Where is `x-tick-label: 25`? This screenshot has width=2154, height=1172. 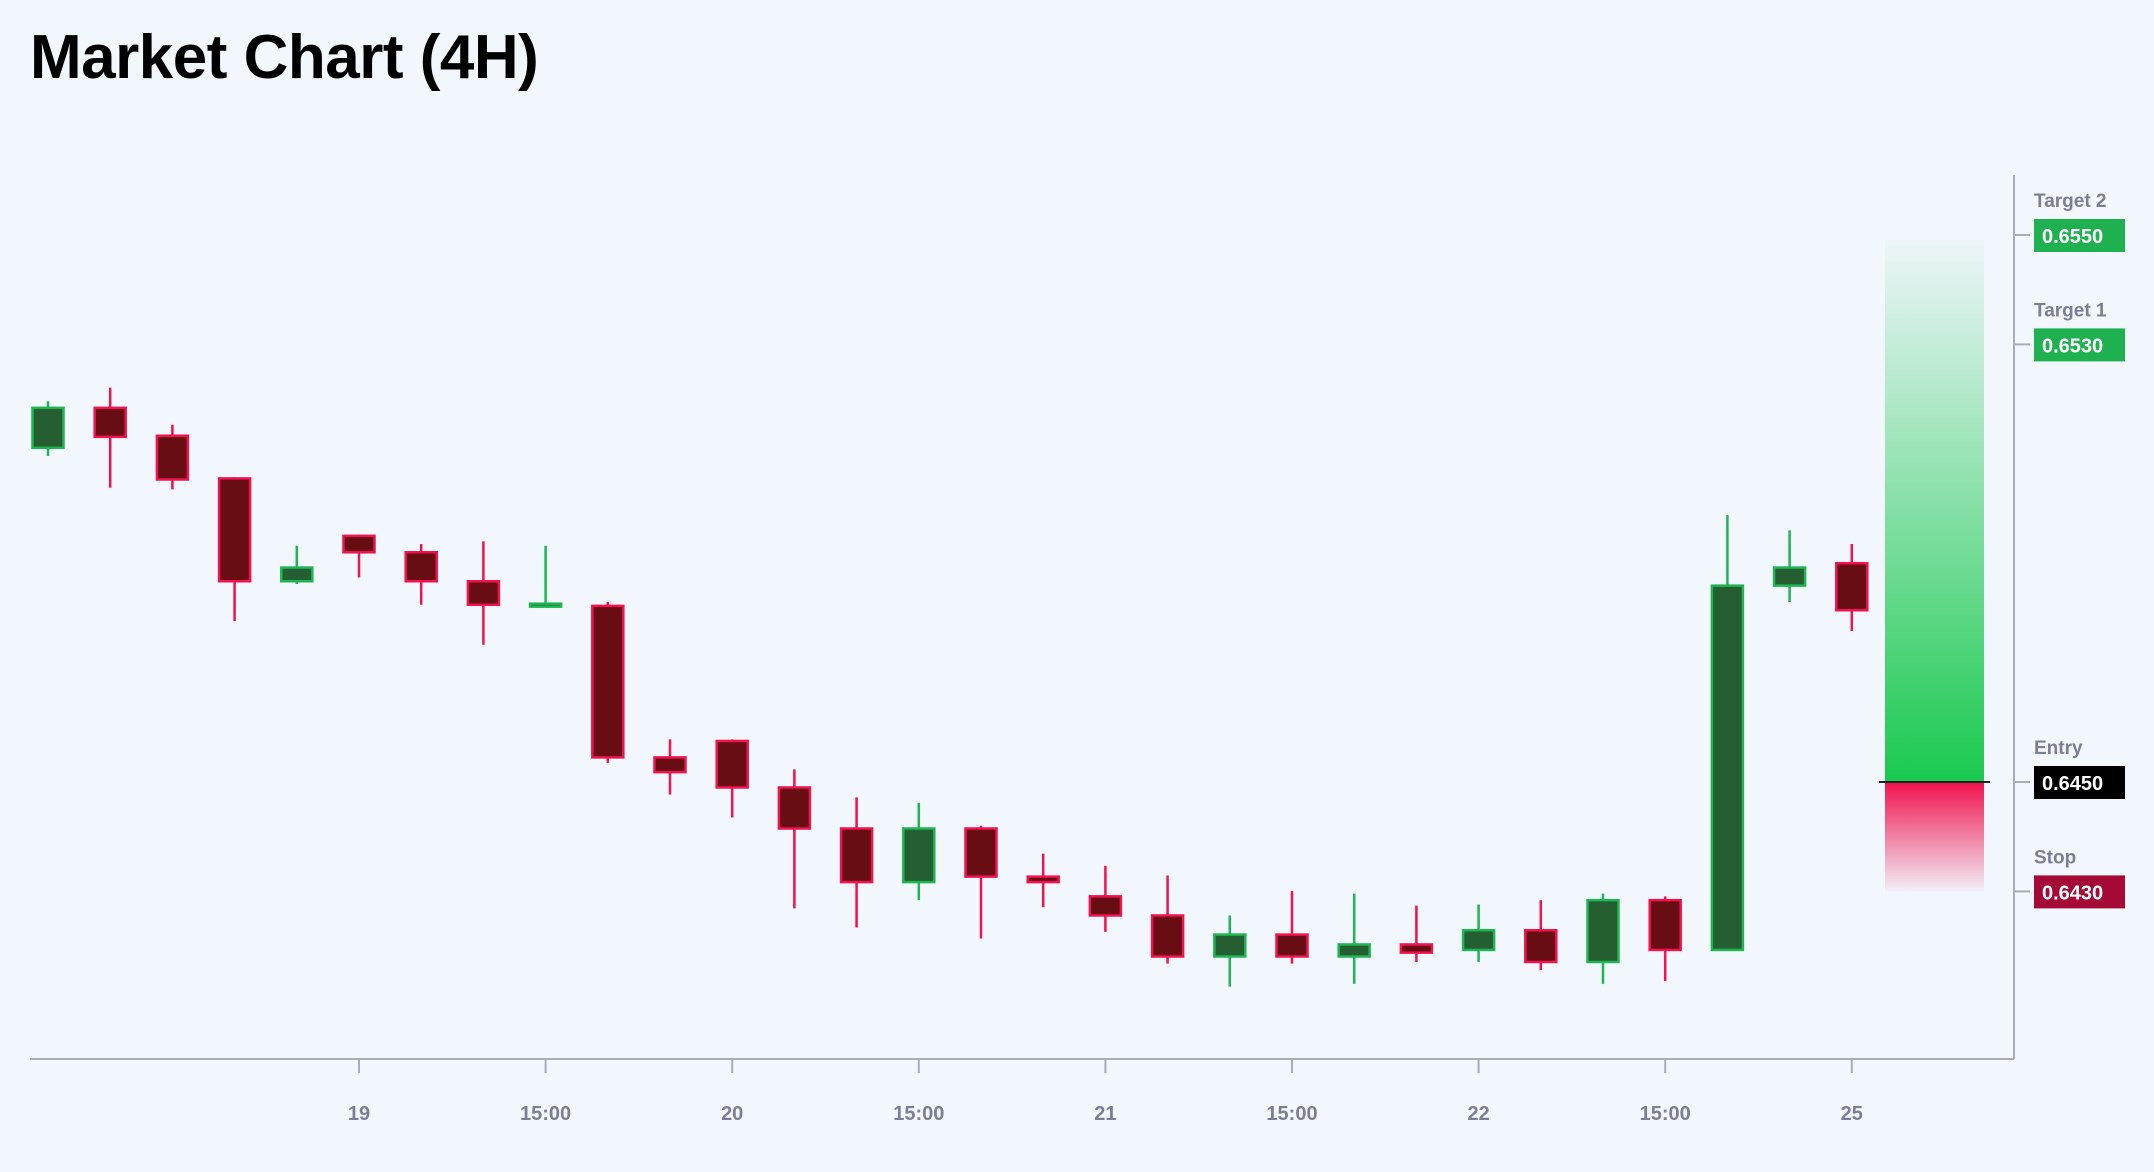 x-tick-label: 25 is located at coordinates (1852, 1114).